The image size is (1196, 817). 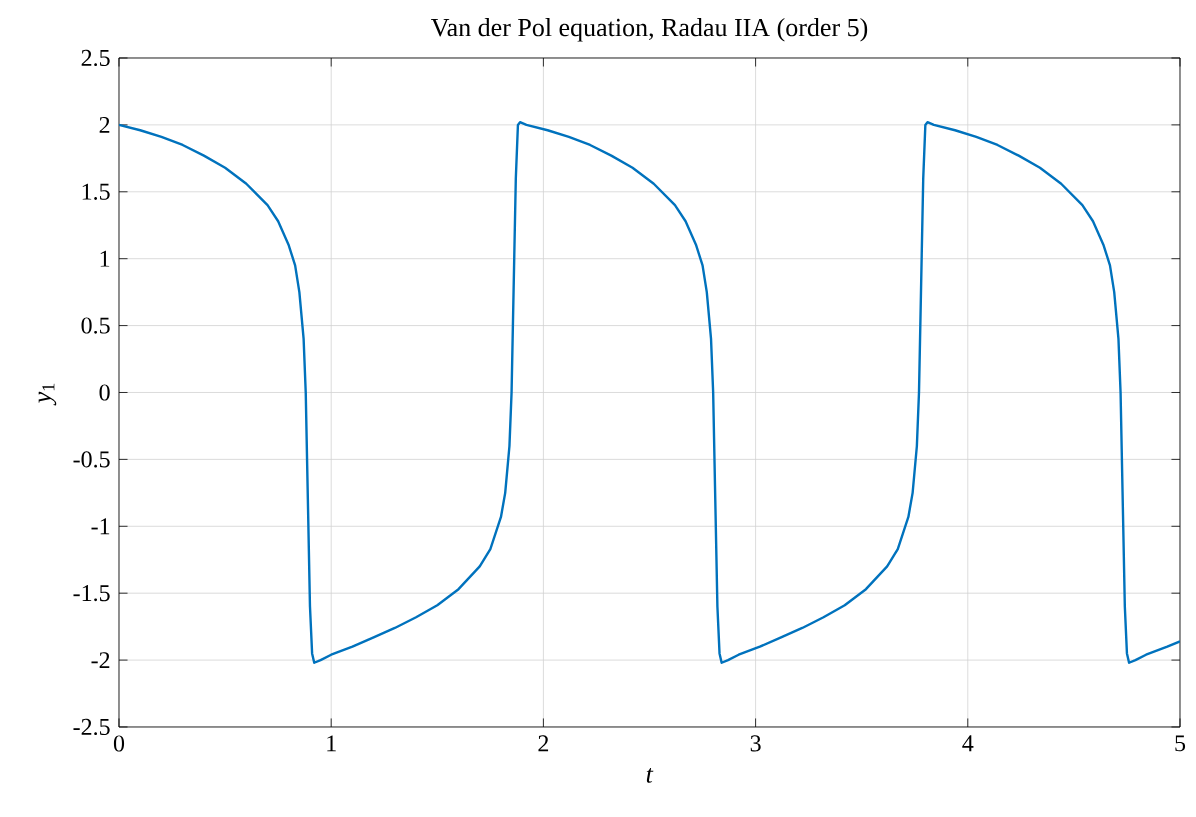 I want to click on x-tick-label: 5, so click(x=1180, y=743).